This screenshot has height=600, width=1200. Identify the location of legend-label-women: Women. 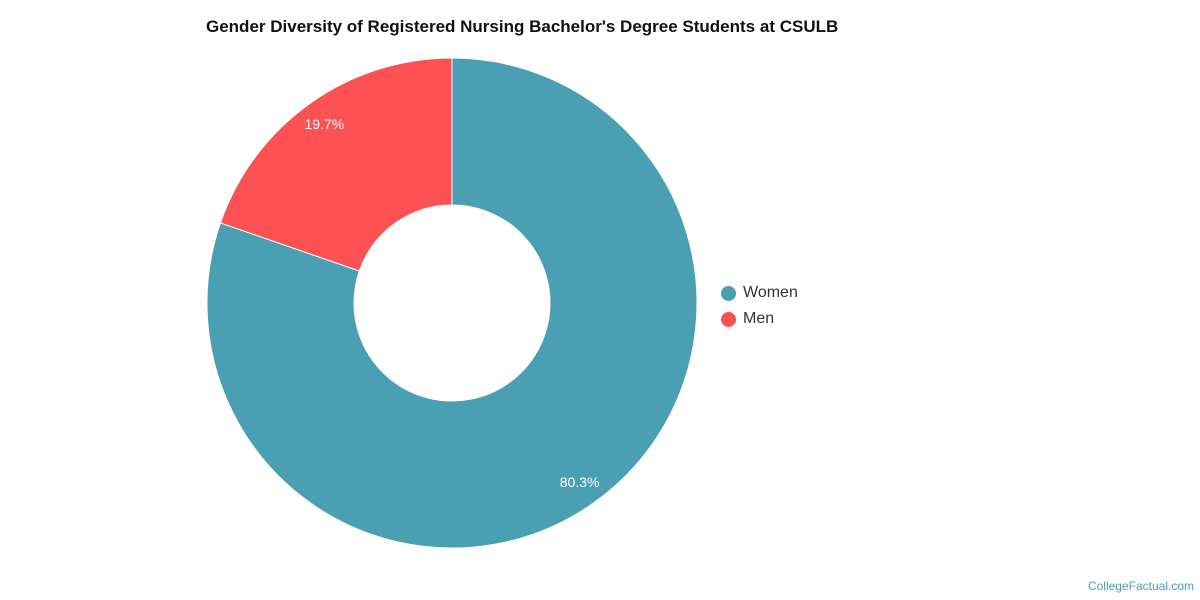
(770, 292).